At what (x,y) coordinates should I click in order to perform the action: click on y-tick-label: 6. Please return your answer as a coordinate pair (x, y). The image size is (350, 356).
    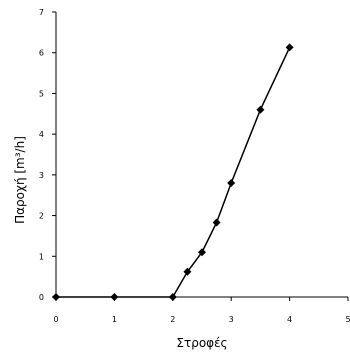
    Looking at the image, I should click on (41, 53).